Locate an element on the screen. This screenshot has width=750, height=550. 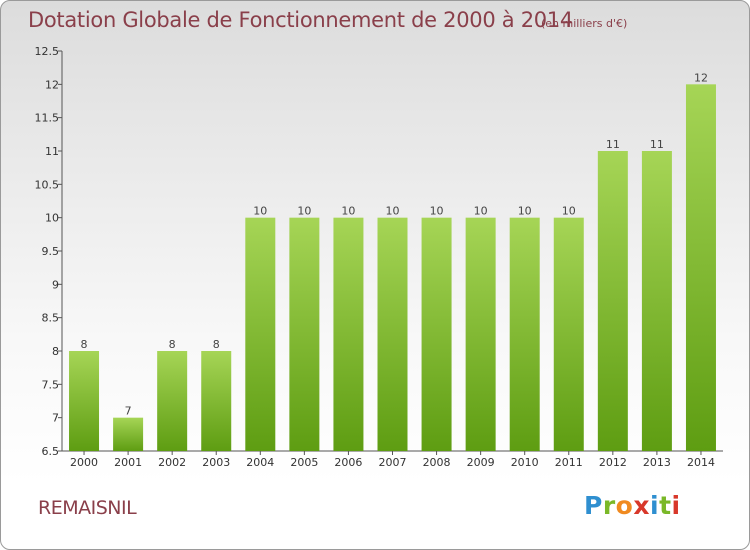
y-tick-label: 8.5 is located at coordinates (51, 318).